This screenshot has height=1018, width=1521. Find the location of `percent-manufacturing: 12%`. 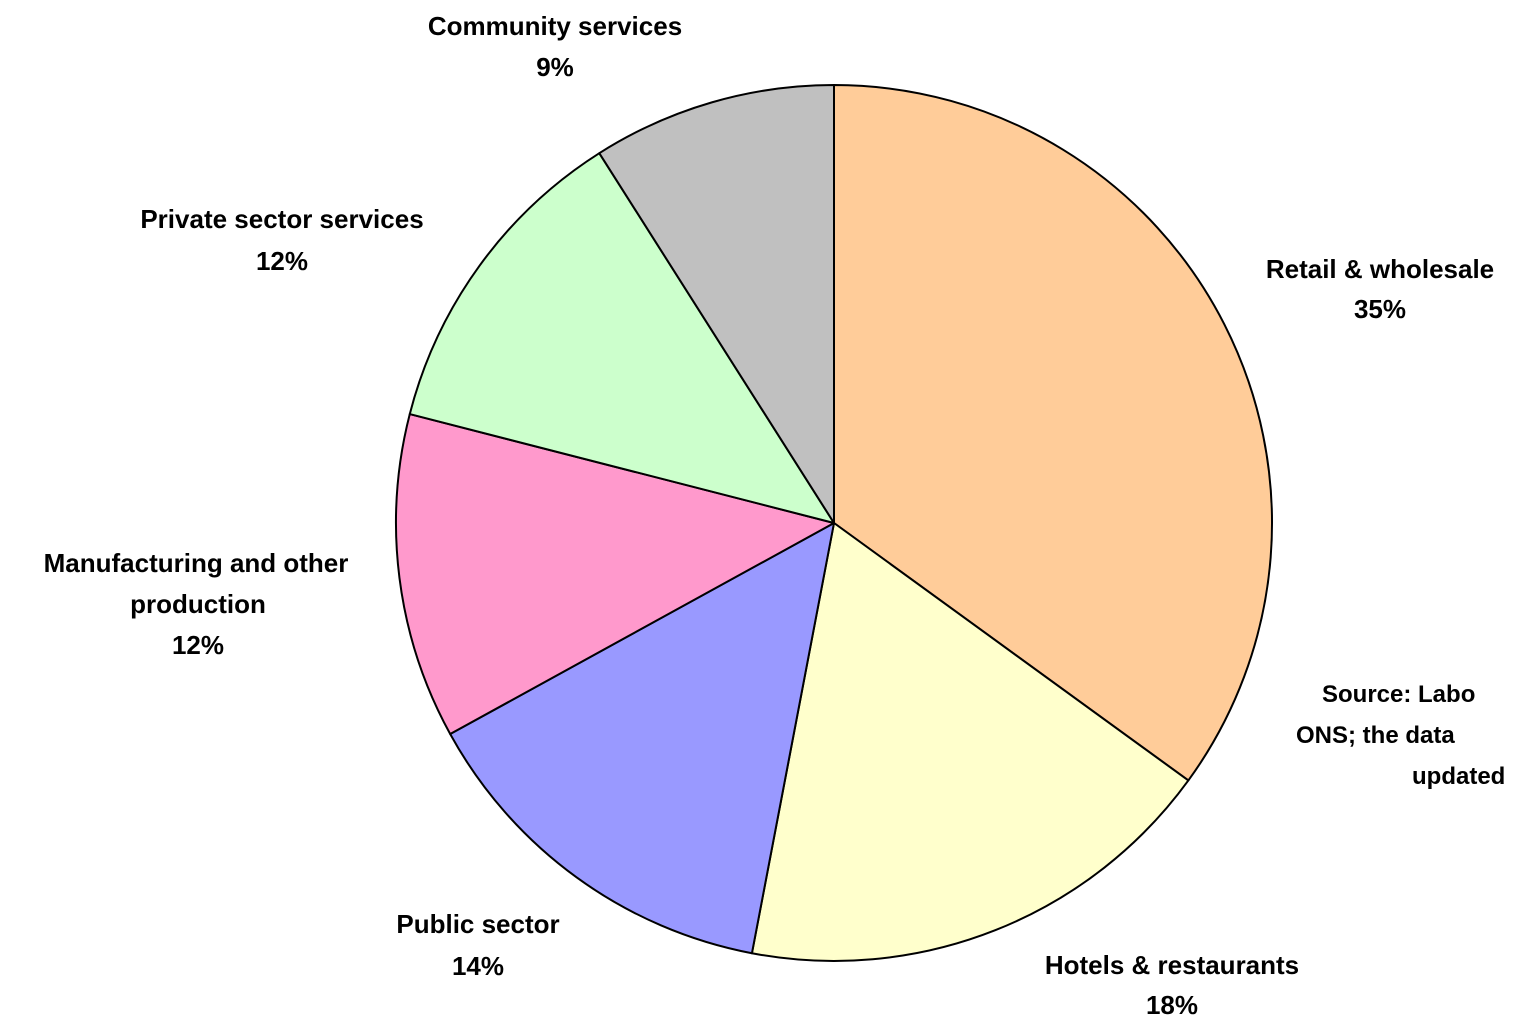

percent-manufacturing: 12% is located at coordinates (198, 645).